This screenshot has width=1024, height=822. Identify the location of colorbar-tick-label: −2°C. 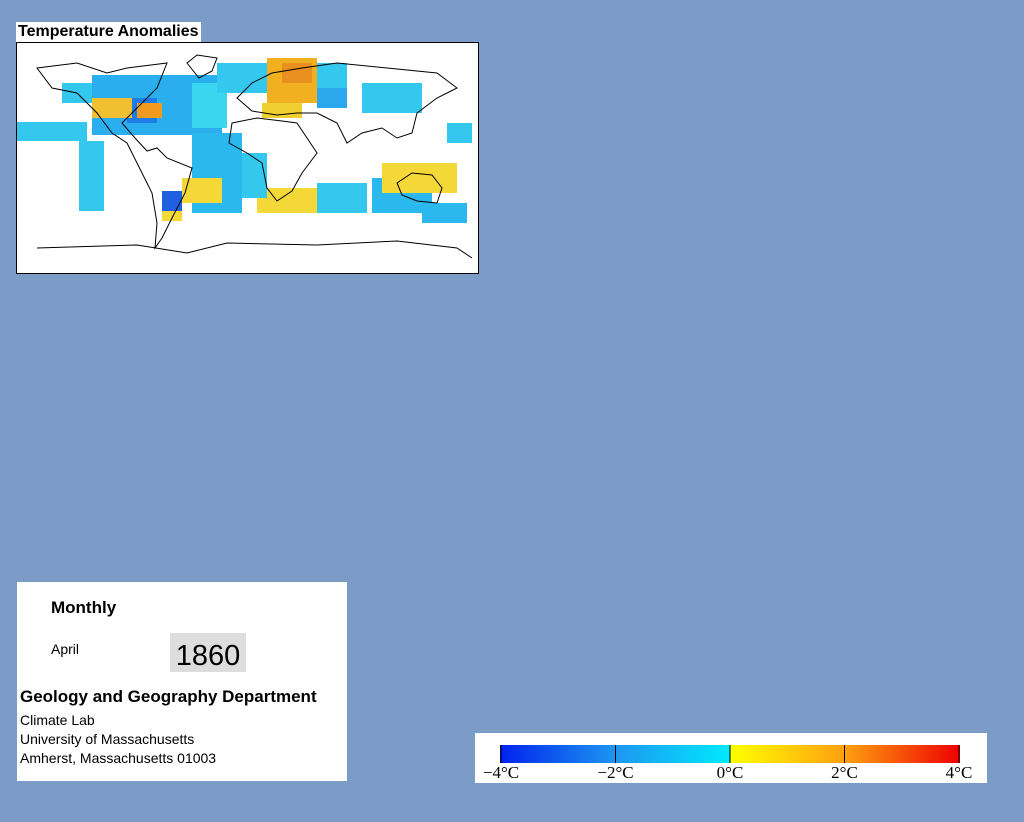
(615, 772).